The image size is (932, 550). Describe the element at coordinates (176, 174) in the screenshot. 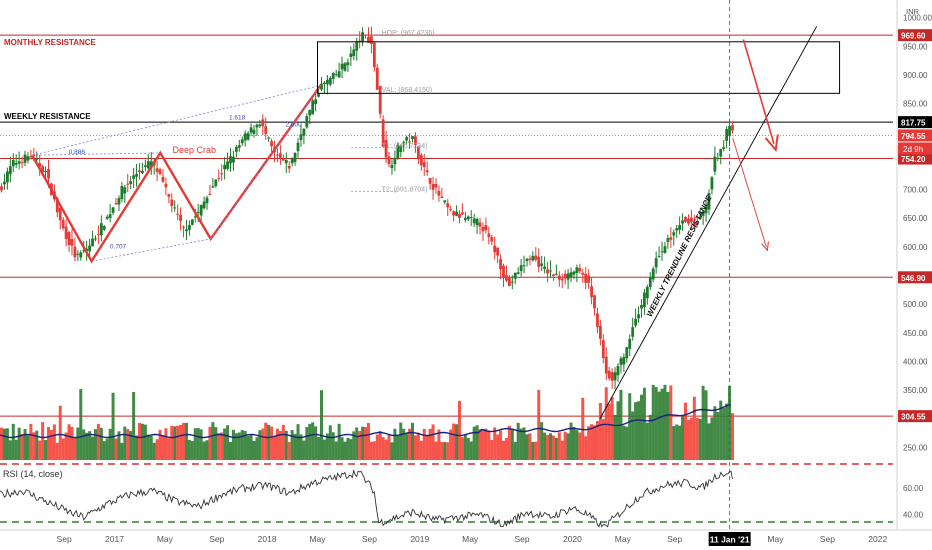

I see `deep-crab-pattern` at that location.